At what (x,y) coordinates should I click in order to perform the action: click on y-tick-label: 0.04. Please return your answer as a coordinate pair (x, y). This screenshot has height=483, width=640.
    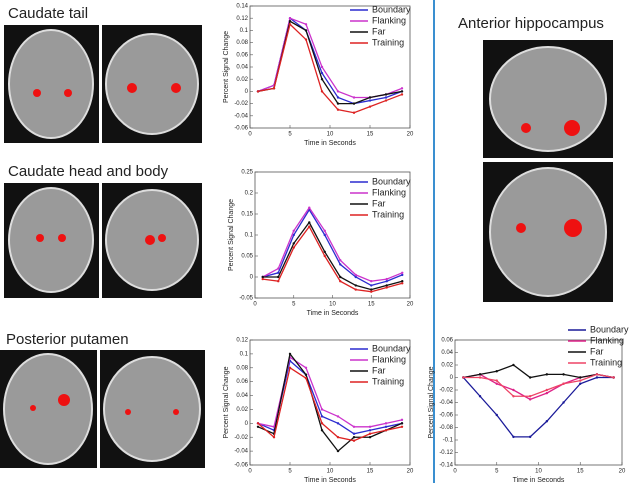
    Looking at the image, I should click on (447, 353).